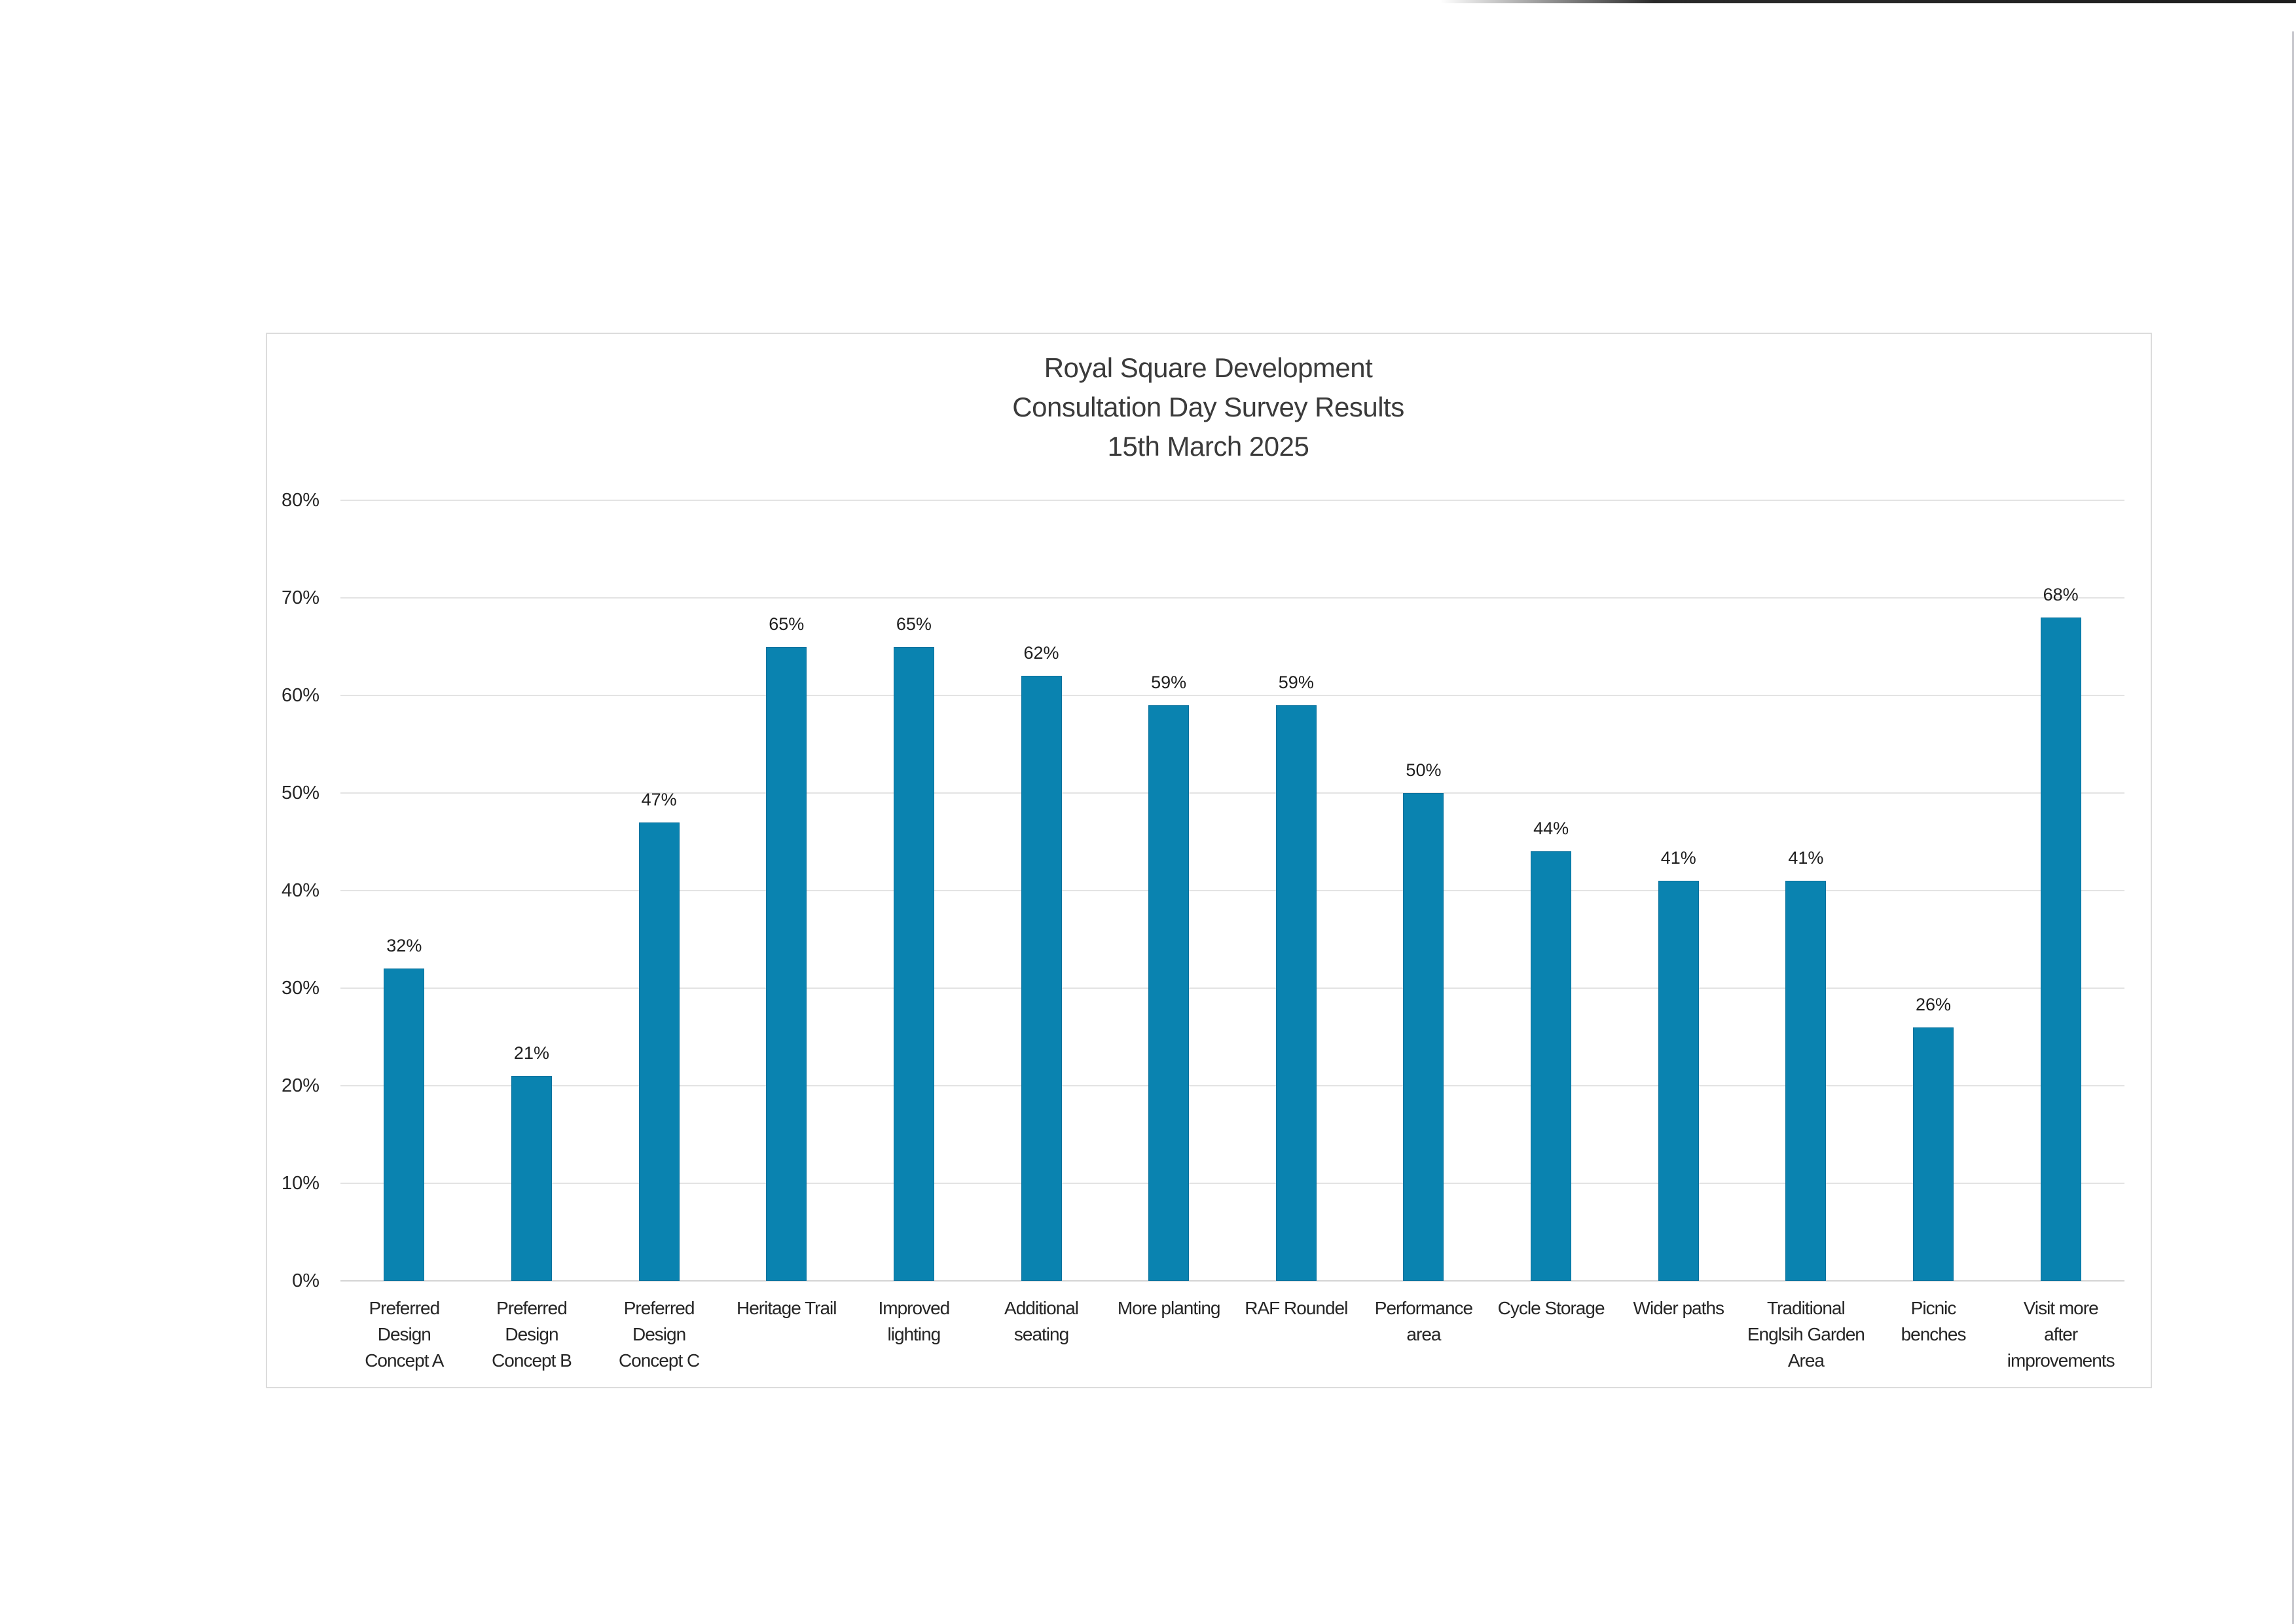  Describe the element at coordinates (300, 890) in the screenshot. I see `y-axis-tick-label: 40%` at that location.